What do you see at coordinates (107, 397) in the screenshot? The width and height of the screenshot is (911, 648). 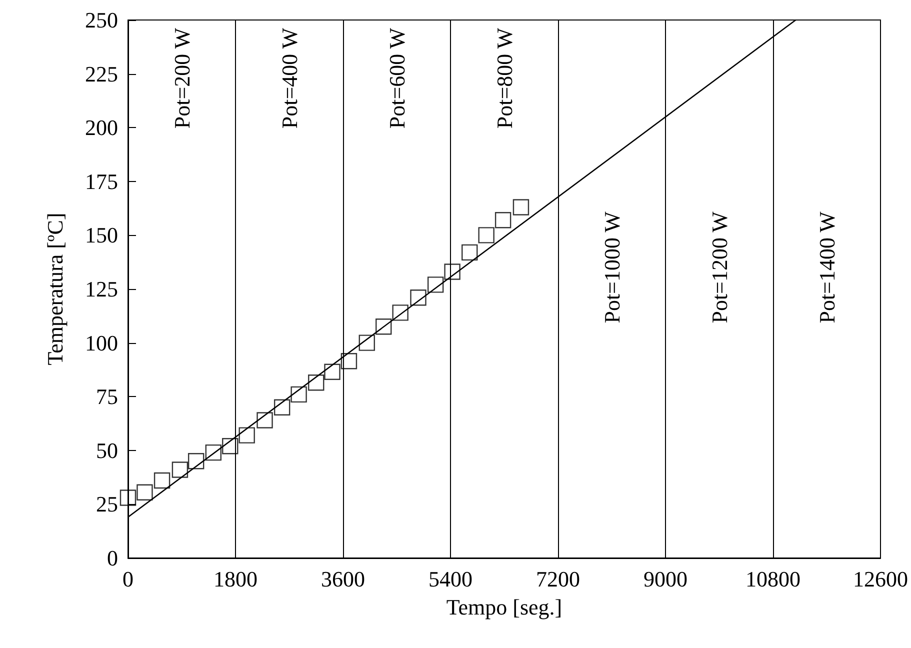 I see `y-tick-label: 75` at bounding box center [107, 397].